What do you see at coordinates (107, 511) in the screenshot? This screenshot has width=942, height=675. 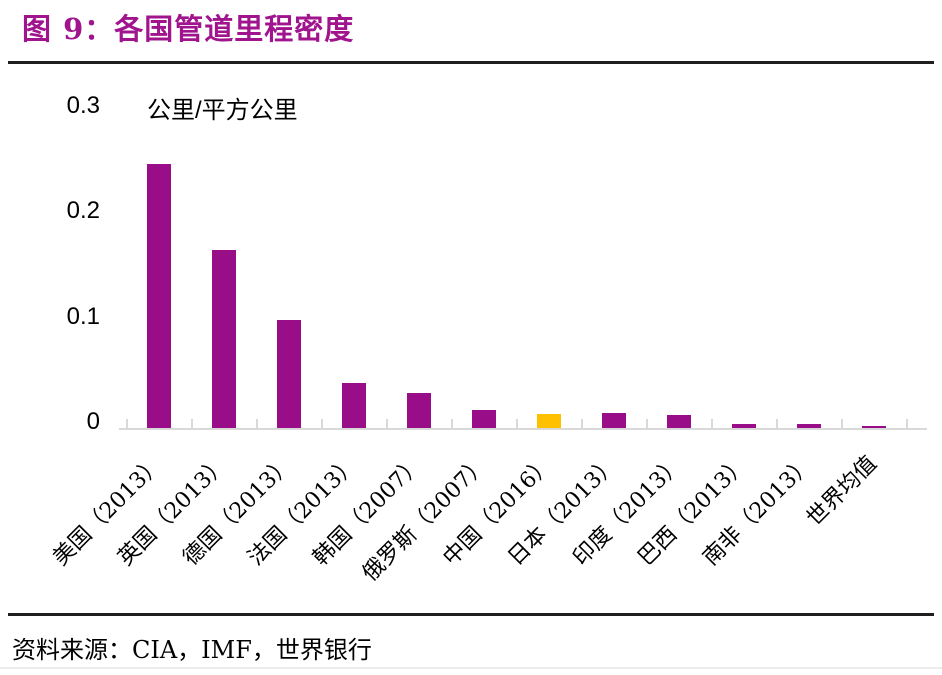 I see `x-category-label: 美国（2013）` at bounding box center [107, 511].